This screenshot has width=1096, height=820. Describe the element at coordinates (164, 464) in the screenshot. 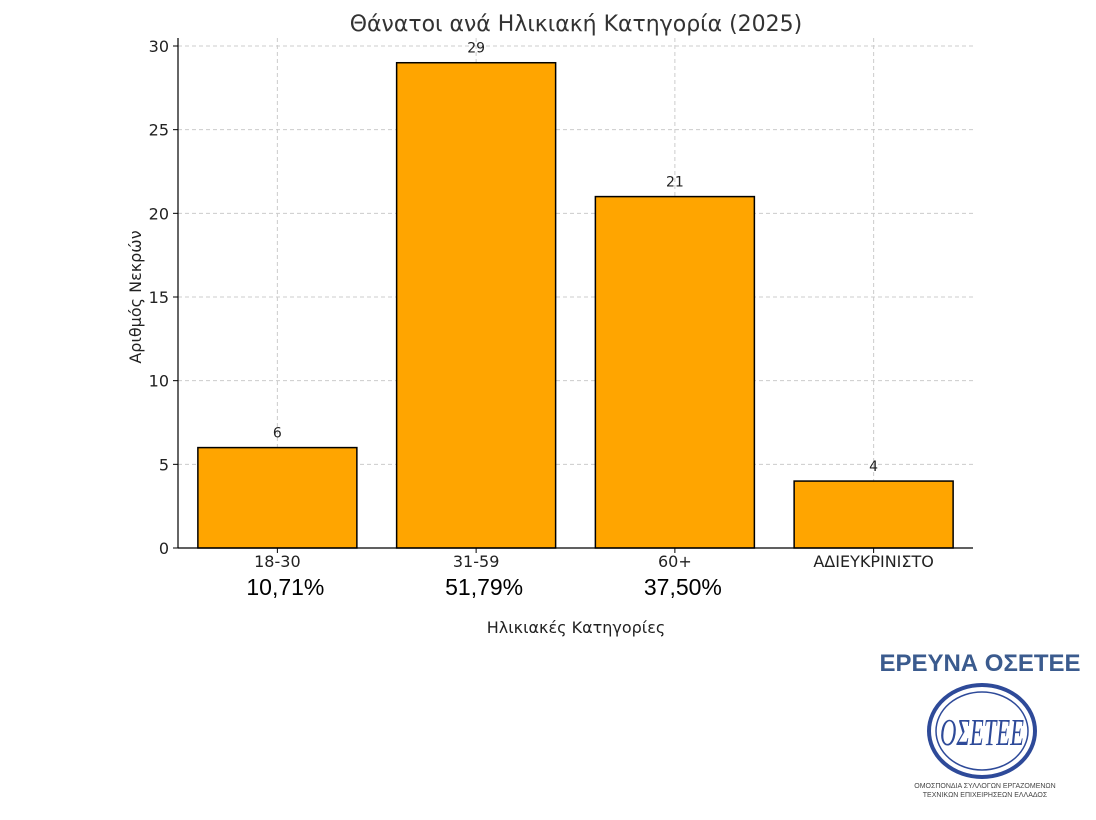

I see `y-tick-label: 5` at that location.